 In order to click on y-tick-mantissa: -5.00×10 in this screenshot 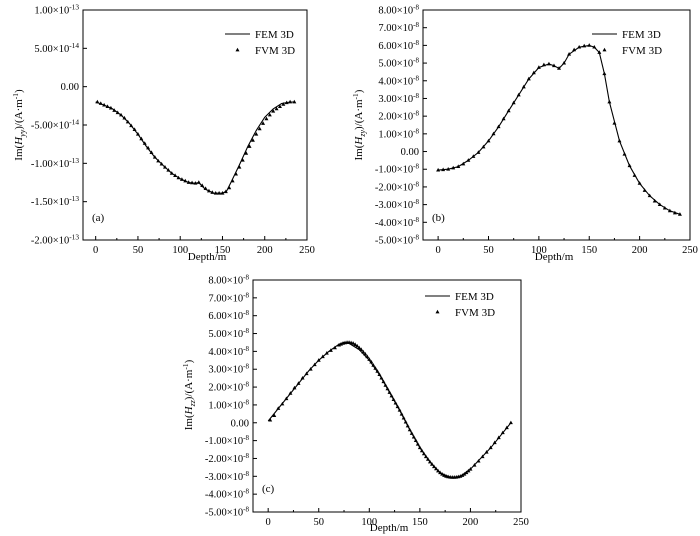, I will do `click(224, 513)`.